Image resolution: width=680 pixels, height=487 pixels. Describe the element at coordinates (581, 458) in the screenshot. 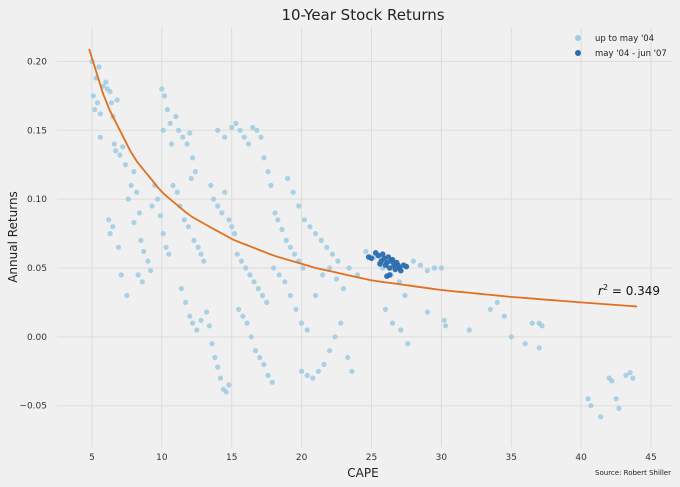

I see `x-tick-label: 40` at that location.